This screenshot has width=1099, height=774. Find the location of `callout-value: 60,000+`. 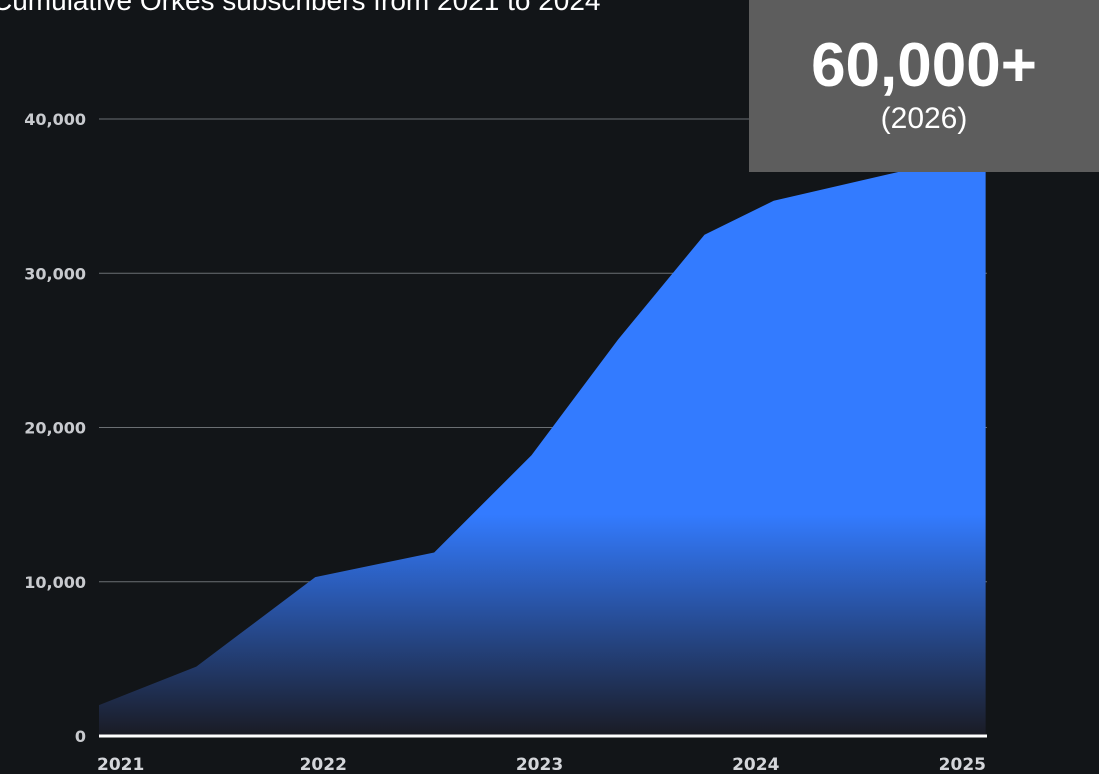

callout-value: 60,000+ is located at coordinates (924, 65).